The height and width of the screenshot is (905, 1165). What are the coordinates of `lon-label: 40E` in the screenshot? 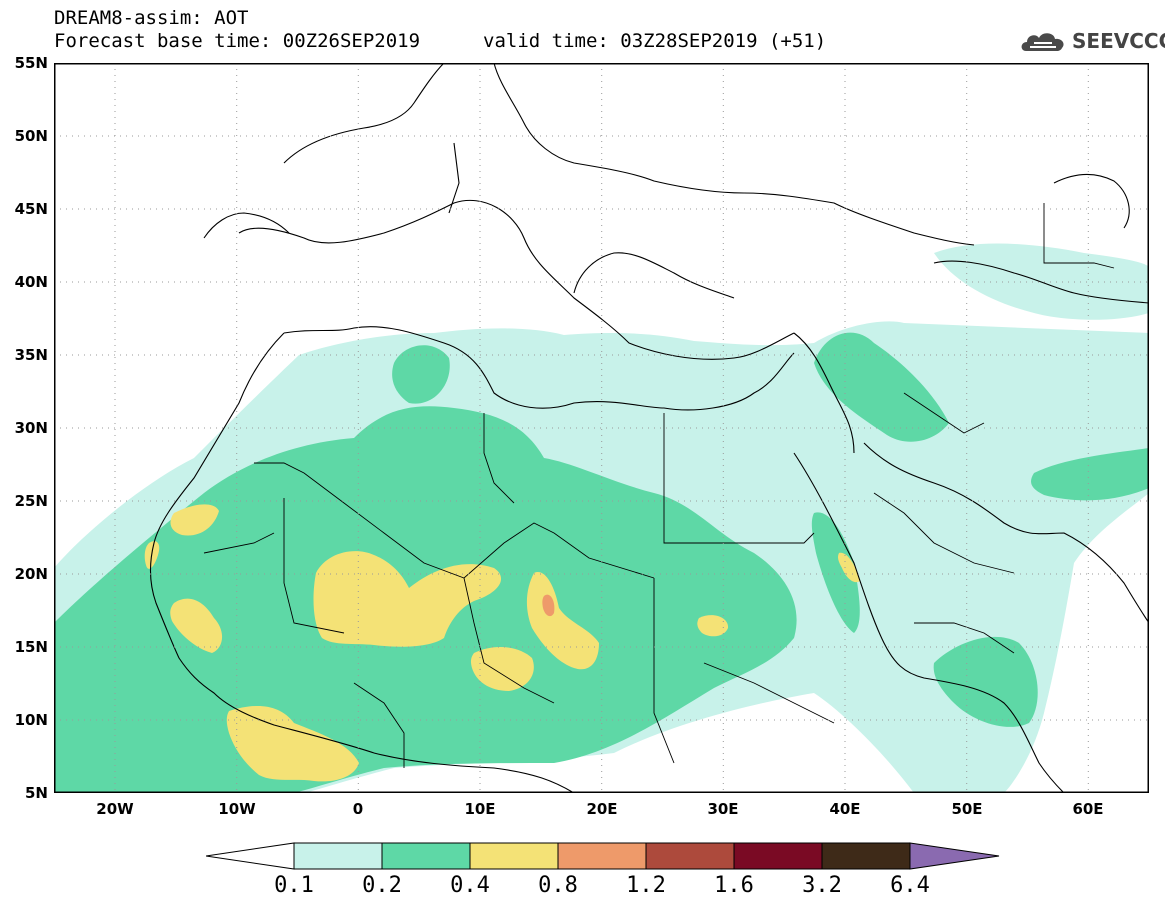 It's located at (845, 809).